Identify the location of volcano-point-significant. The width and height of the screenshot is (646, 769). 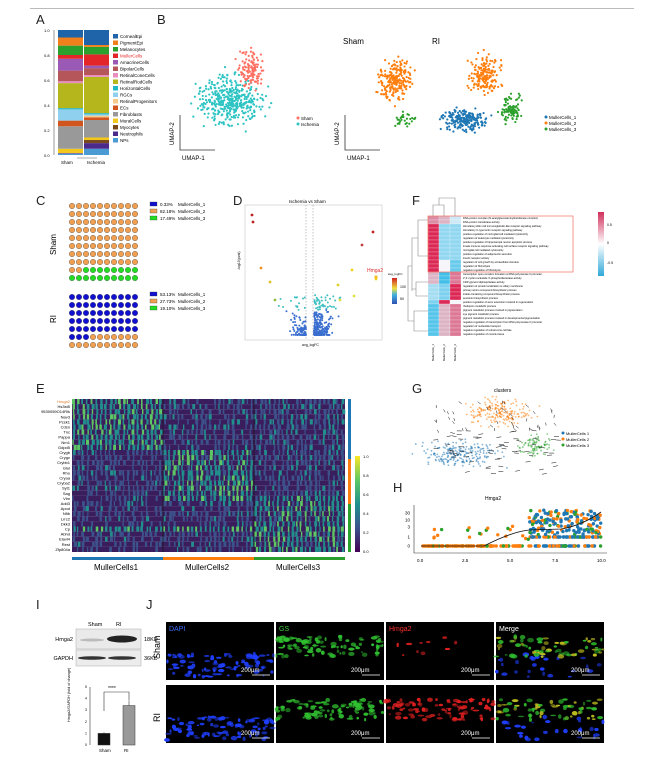
(252, 215).